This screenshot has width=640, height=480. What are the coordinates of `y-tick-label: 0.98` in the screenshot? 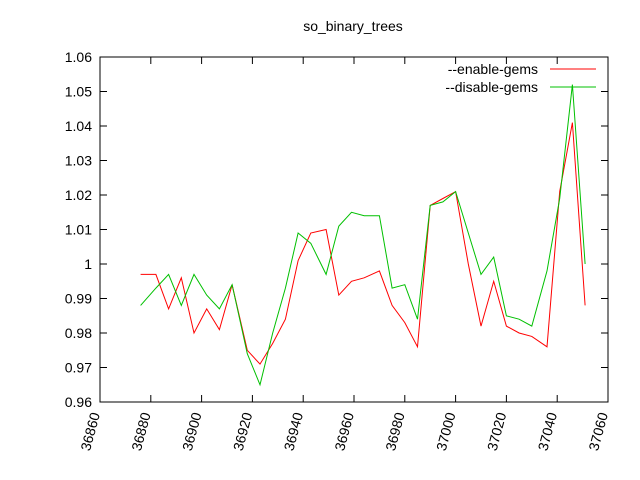 It's located at (78, 333).